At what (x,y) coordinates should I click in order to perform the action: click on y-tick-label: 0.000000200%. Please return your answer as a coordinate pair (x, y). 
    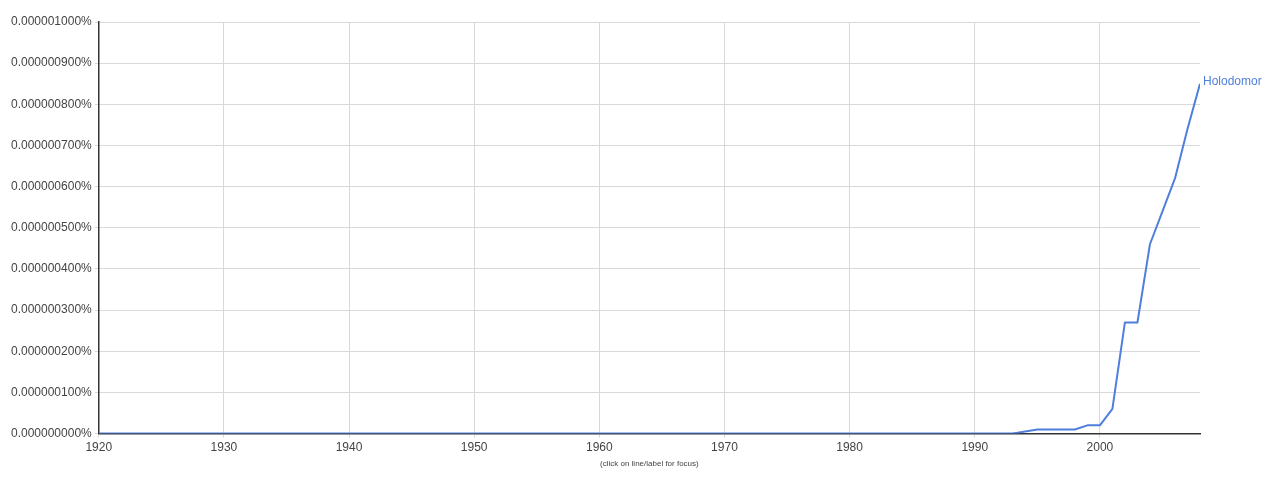
    Looking at the image, I should click on (51, 350).